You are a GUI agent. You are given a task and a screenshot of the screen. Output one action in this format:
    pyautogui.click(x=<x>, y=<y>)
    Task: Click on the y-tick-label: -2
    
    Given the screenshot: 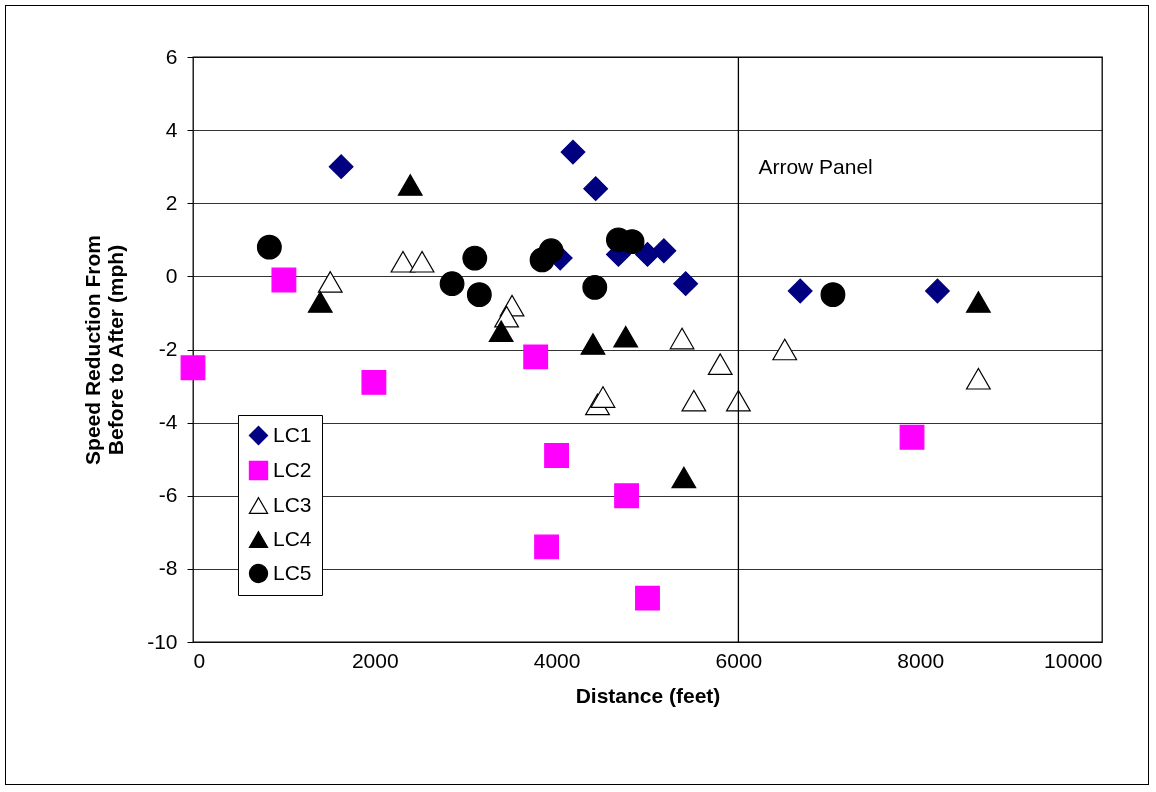 What is the action you would take?
    pyautogui.click(x=168, y=348)
    